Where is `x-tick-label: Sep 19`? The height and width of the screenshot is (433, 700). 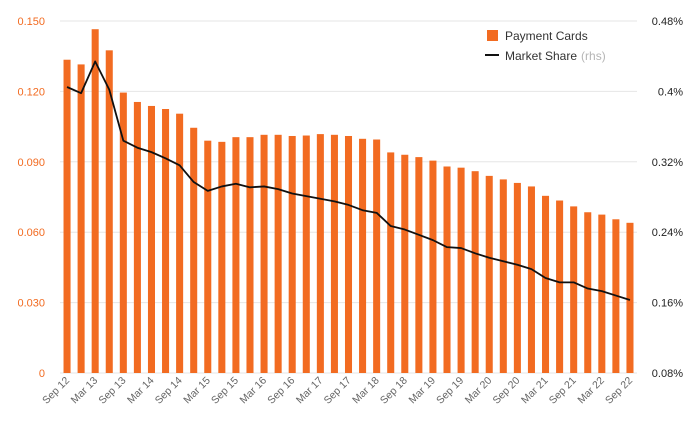
x-tick-label: Sep 19 is located at coordinates (450, 391).